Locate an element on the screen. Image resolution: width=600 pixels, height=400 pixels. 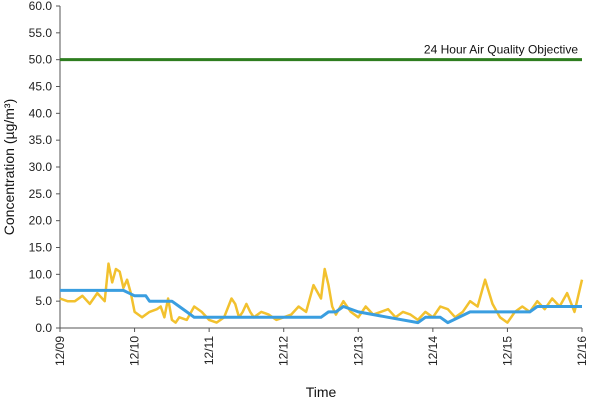
y-tick-label: 25.0 is located at coordinates (41, 194).